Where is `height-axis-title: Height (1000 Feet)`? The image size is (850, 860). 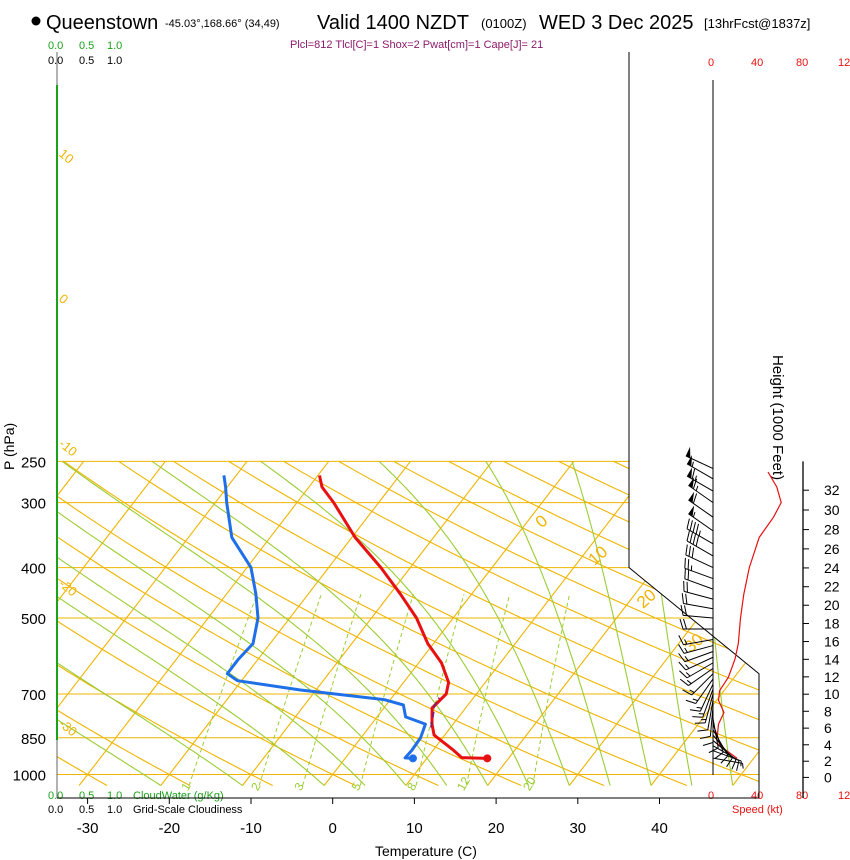
height-axis-title: Height (1000 Feet) is located at coordinates (777, 417).